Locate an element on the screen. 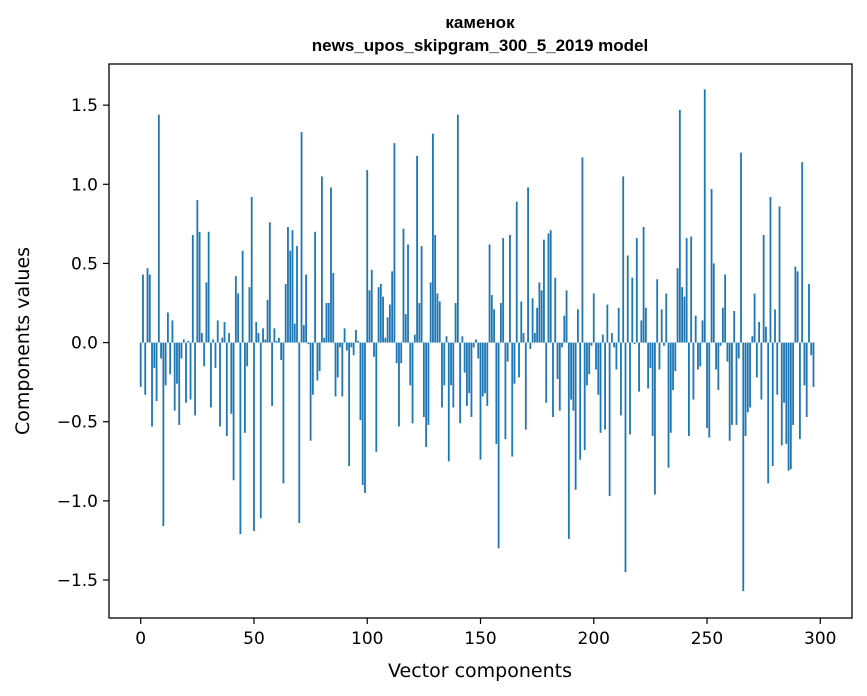 The height and width of the screenshot is (696, 867). chart-subtitle: news_upos_skipgram_300_5_2019 model is located at coordinates (480, 45).